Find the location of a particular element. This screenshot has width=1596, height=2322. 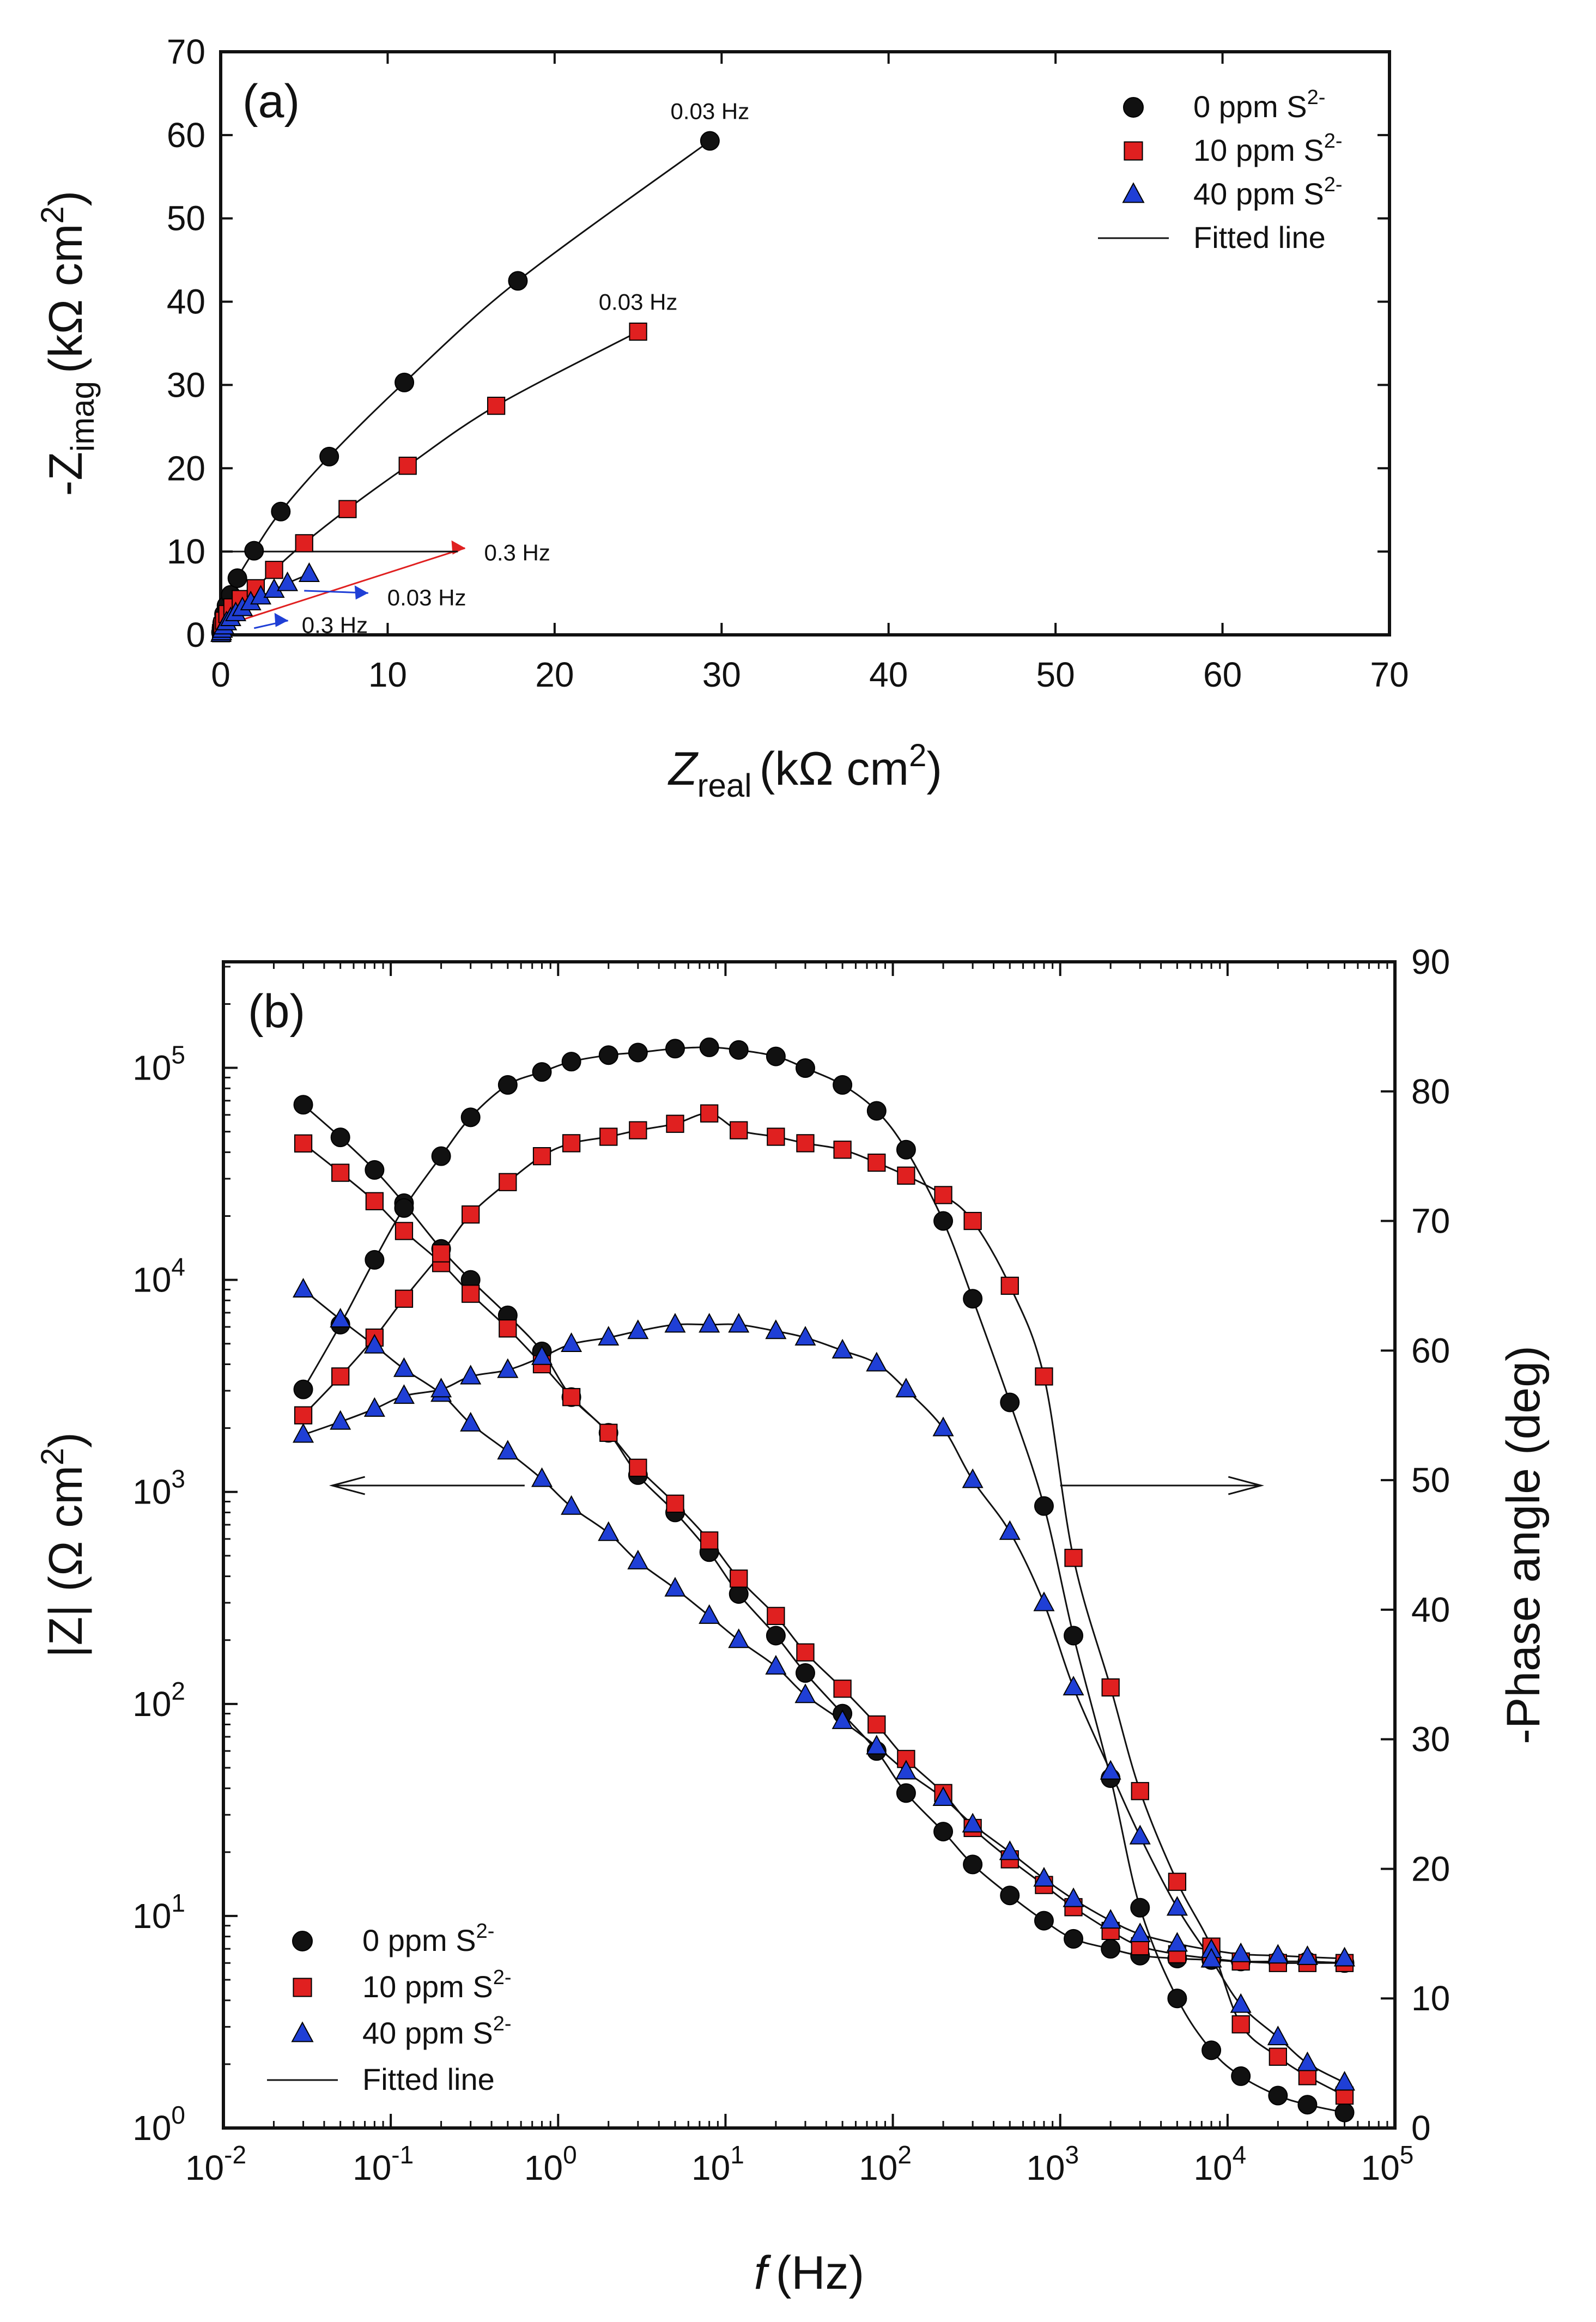

y-right-tick-label: 80 is located at coordinates (1430, 1091).